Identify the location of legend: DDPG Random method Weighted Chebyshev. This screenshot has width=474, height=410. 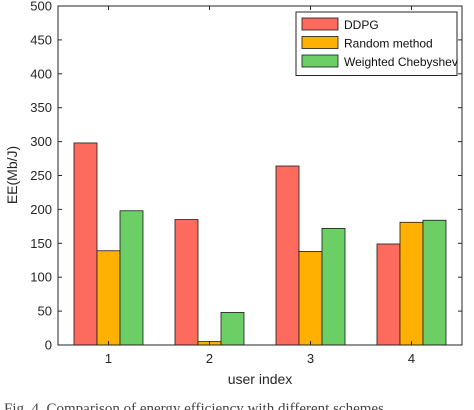
(376, 43).